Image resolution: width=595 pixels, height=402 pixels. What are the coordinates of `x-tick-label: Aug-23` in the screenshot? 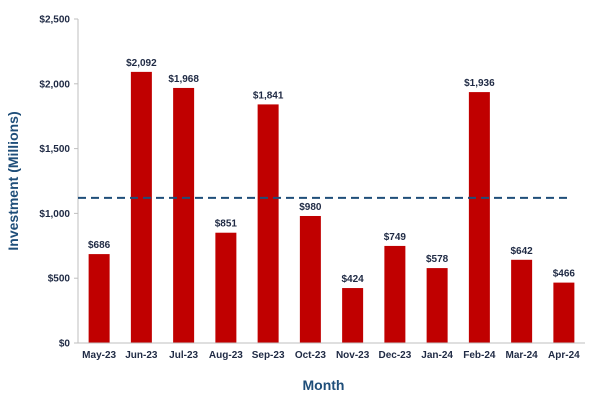 It's located at (226, 355).